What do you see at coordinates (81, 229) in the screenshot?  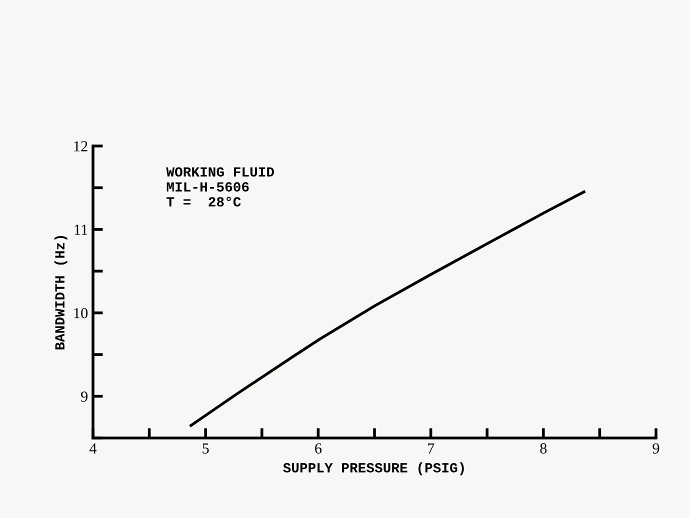 I see `y-tick-label: 11` at bounding box center [81, 229].